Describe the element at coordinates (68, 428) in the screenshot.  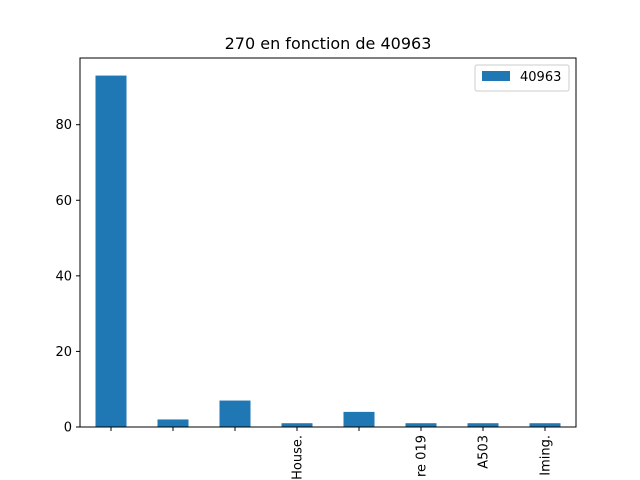
I see `y-tick-label: 0` at that location.